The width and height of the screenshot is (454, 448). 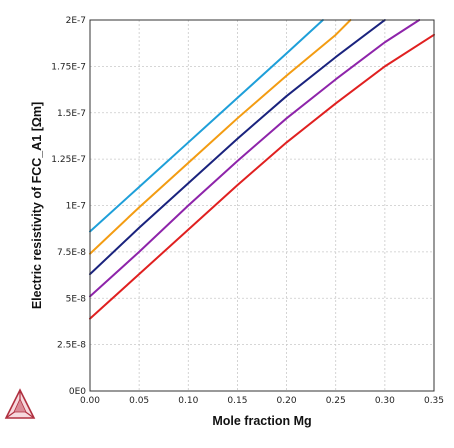 What do you see at coordinates (188, 401) in the screenshot?
I see `x-tick-label: 0.10` at bounding box center [188, 401].